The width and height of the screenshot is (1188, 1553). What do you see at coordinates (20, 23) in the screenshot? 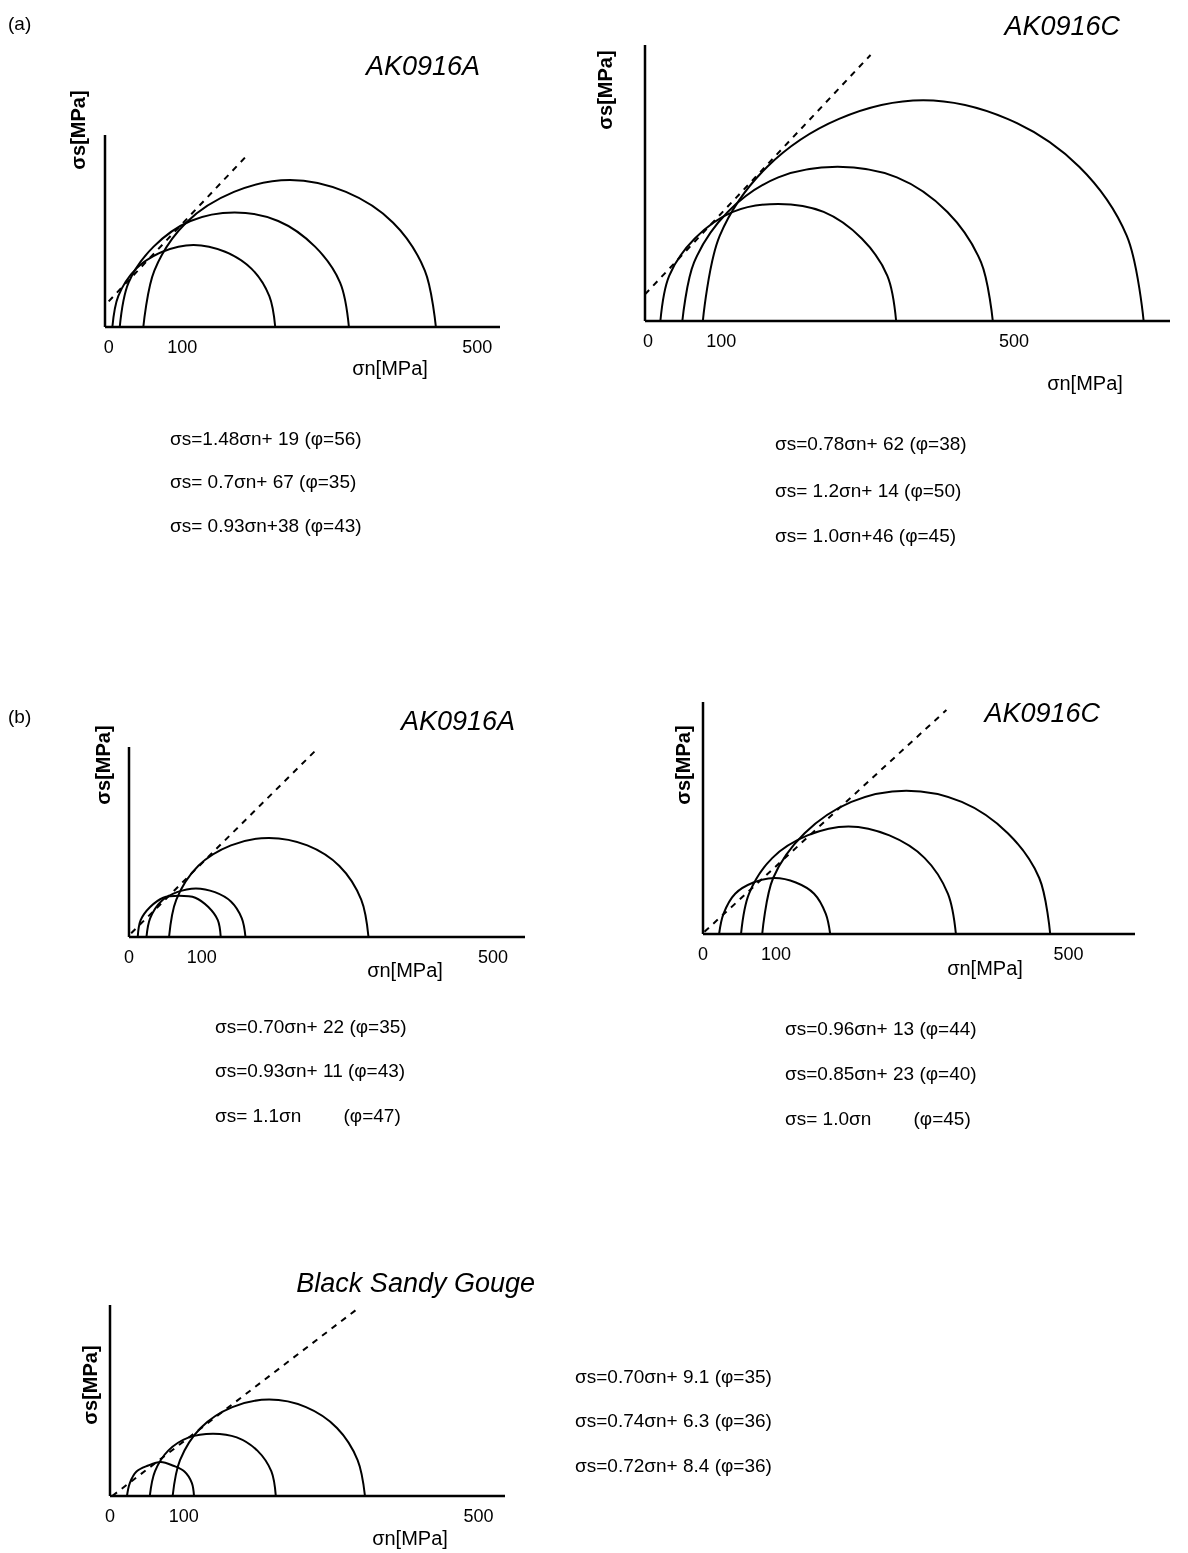
I see `text: (a)` at bounding box center [20, 23].